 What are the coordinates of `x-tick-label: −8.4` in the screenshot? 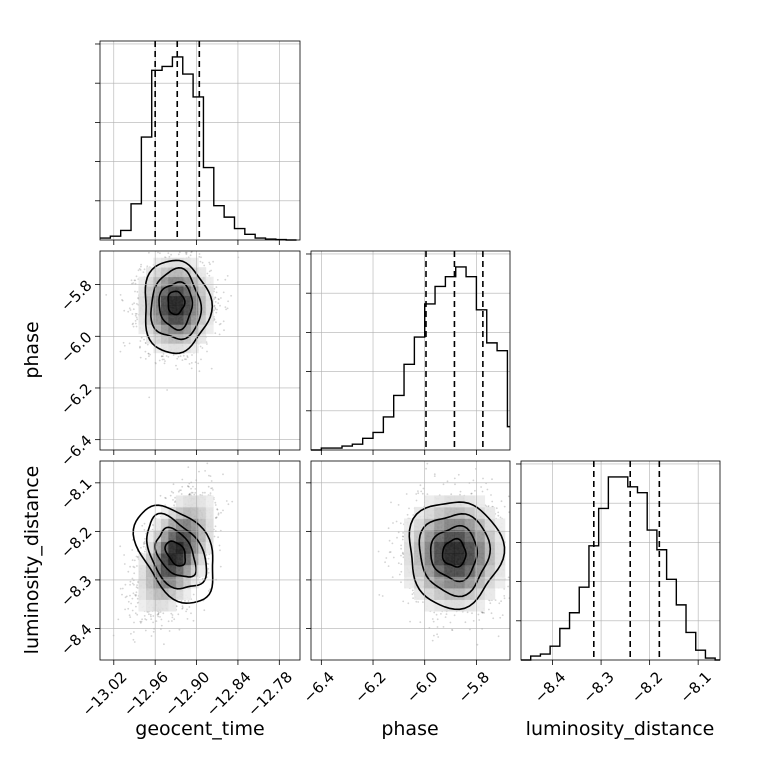 It's located at (550, 687).